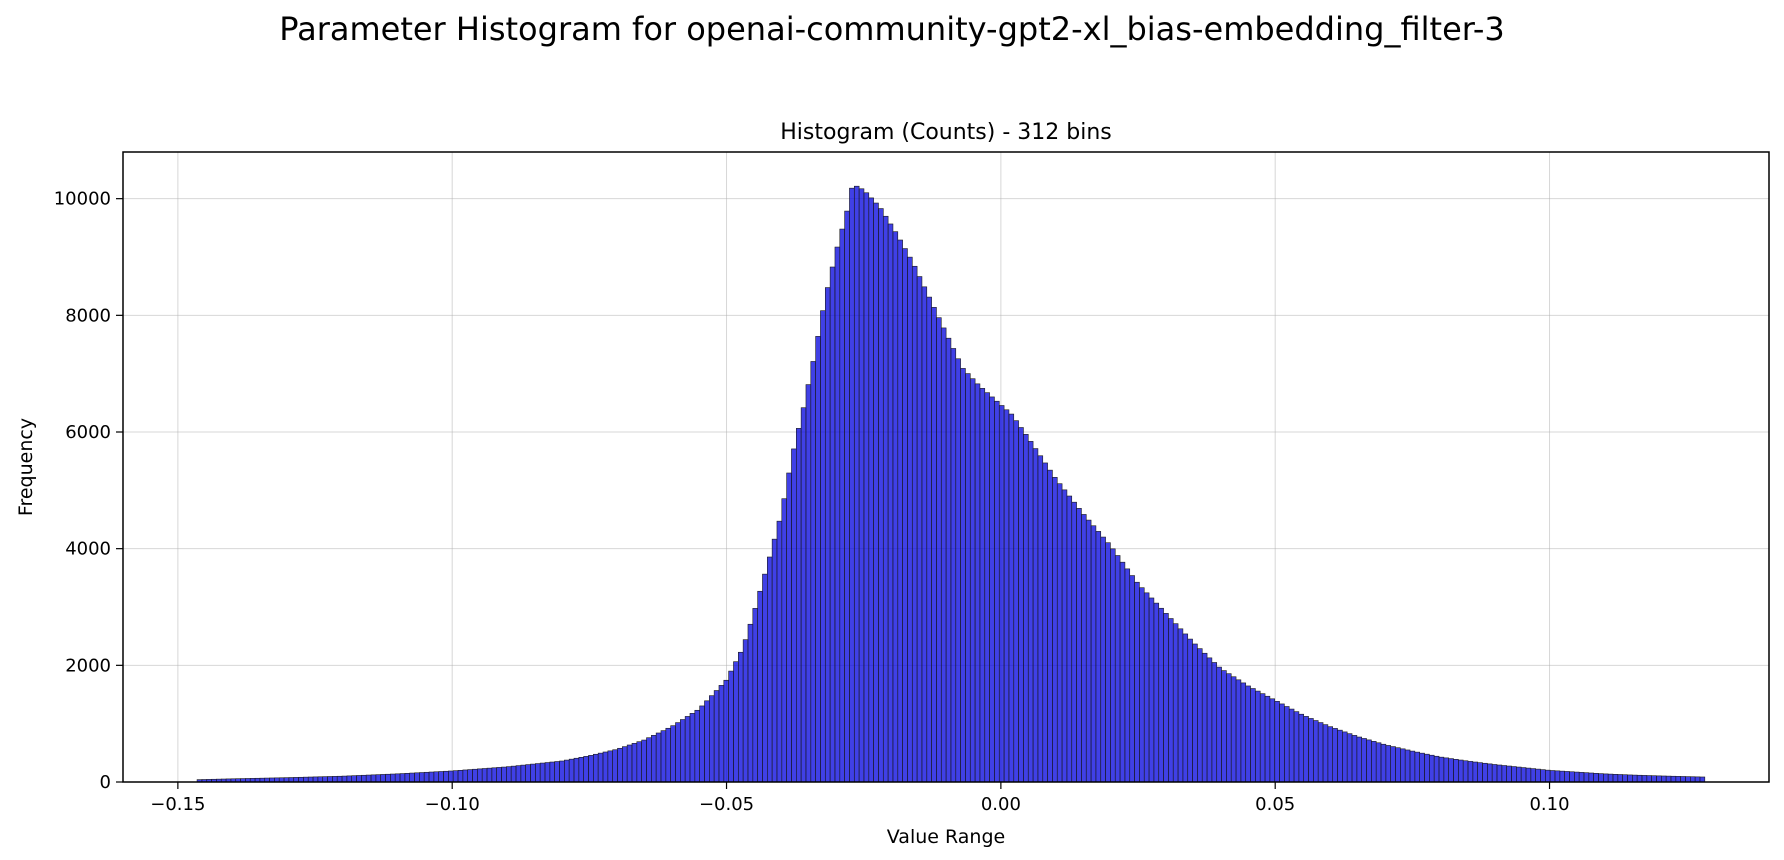 The width and height of the screenshot is (1784, 860). Describe the element at coordinates (1001, 804) in the screenshot. I see `x-tick-label-3: 0.00` at that location.